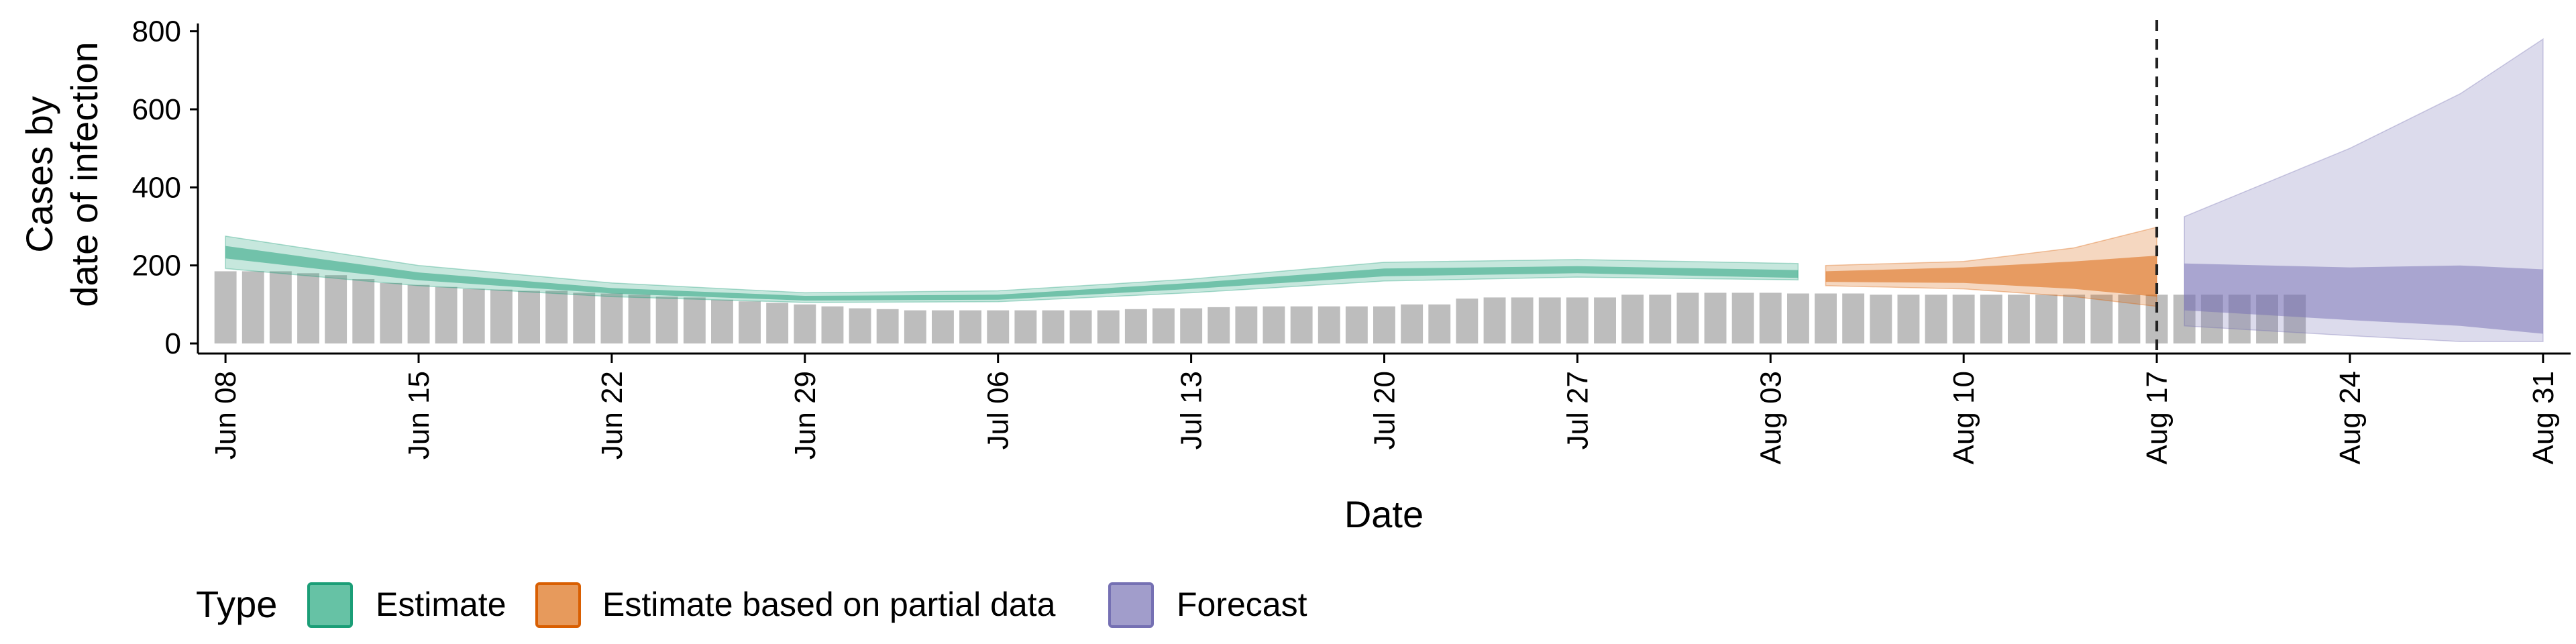 Image resolution: width=2576 pixels, height=644 pixels. What do you see at coordinates (330, 605) in the screenshot?
I see `legend-key-estimate` at bounding box center [330, 605].